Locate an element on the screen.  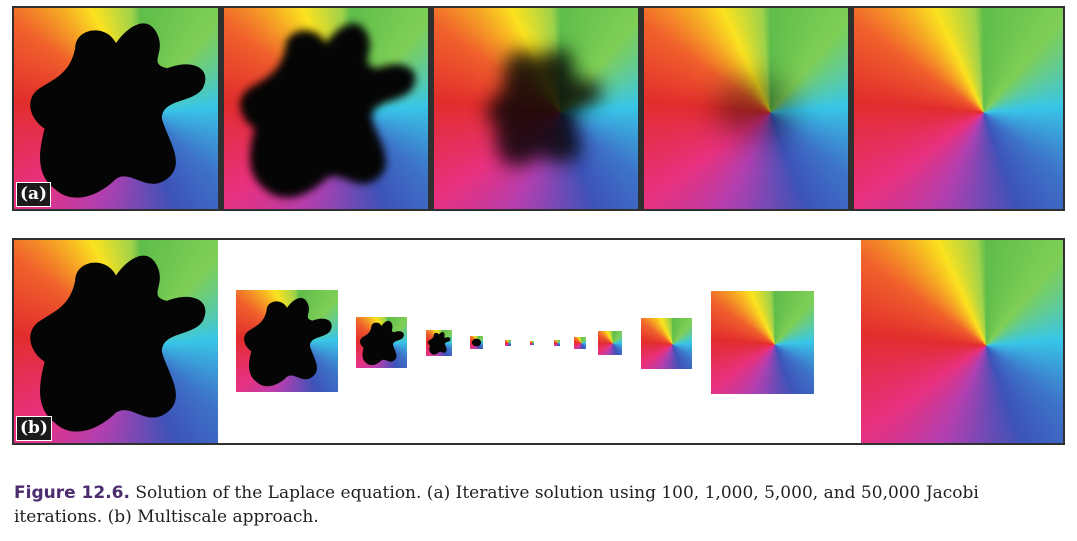
panel-b-initial: (b) is located at coordinates (116, 341).